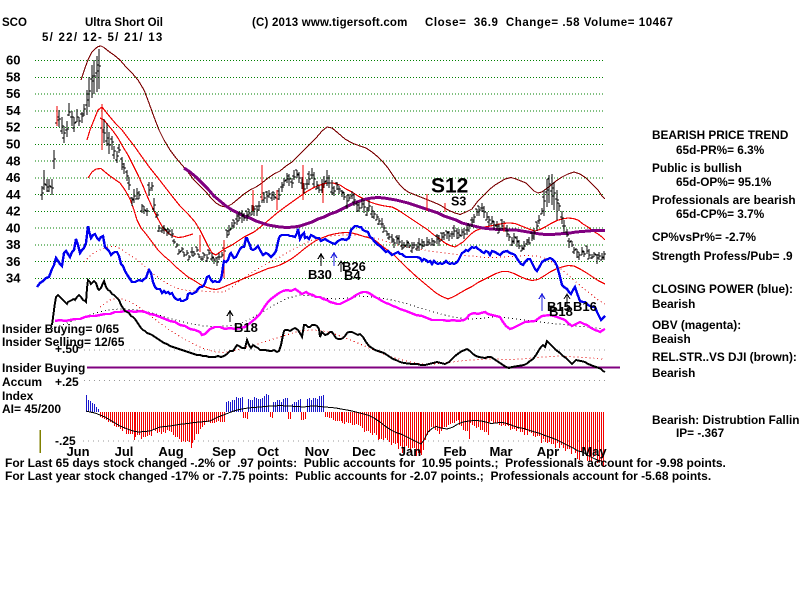  Describe the element at coordinates (65, 441) in the screenshot. I see `svg-text: -.25` at that location.